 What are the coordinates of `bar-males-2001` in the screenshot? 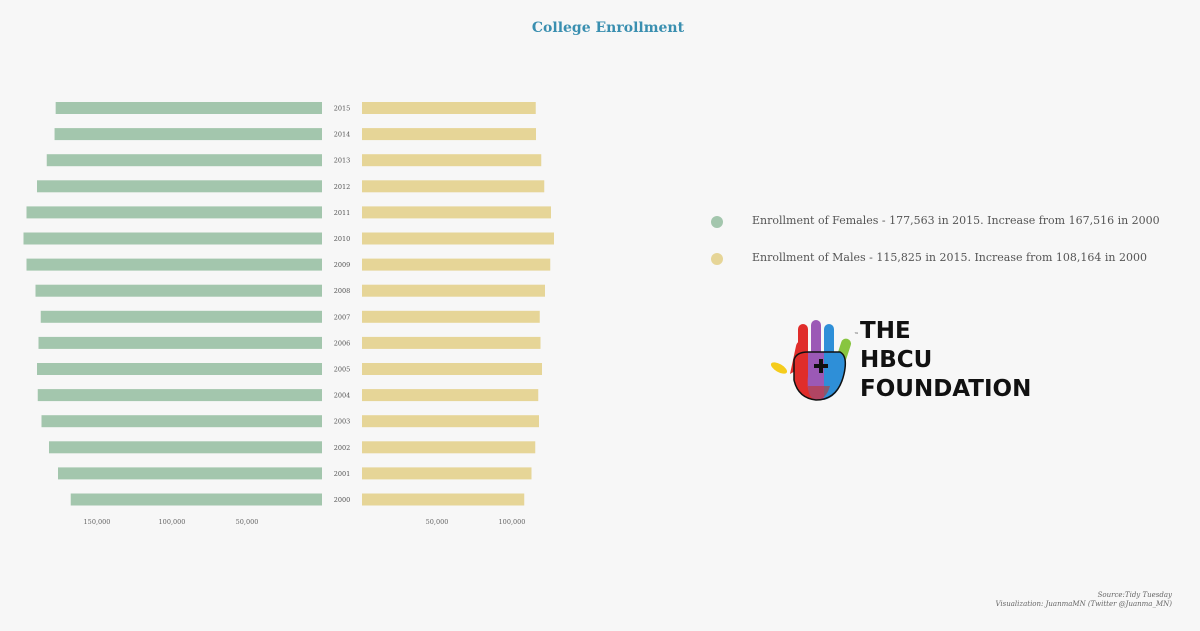 It's located at (447, 473).